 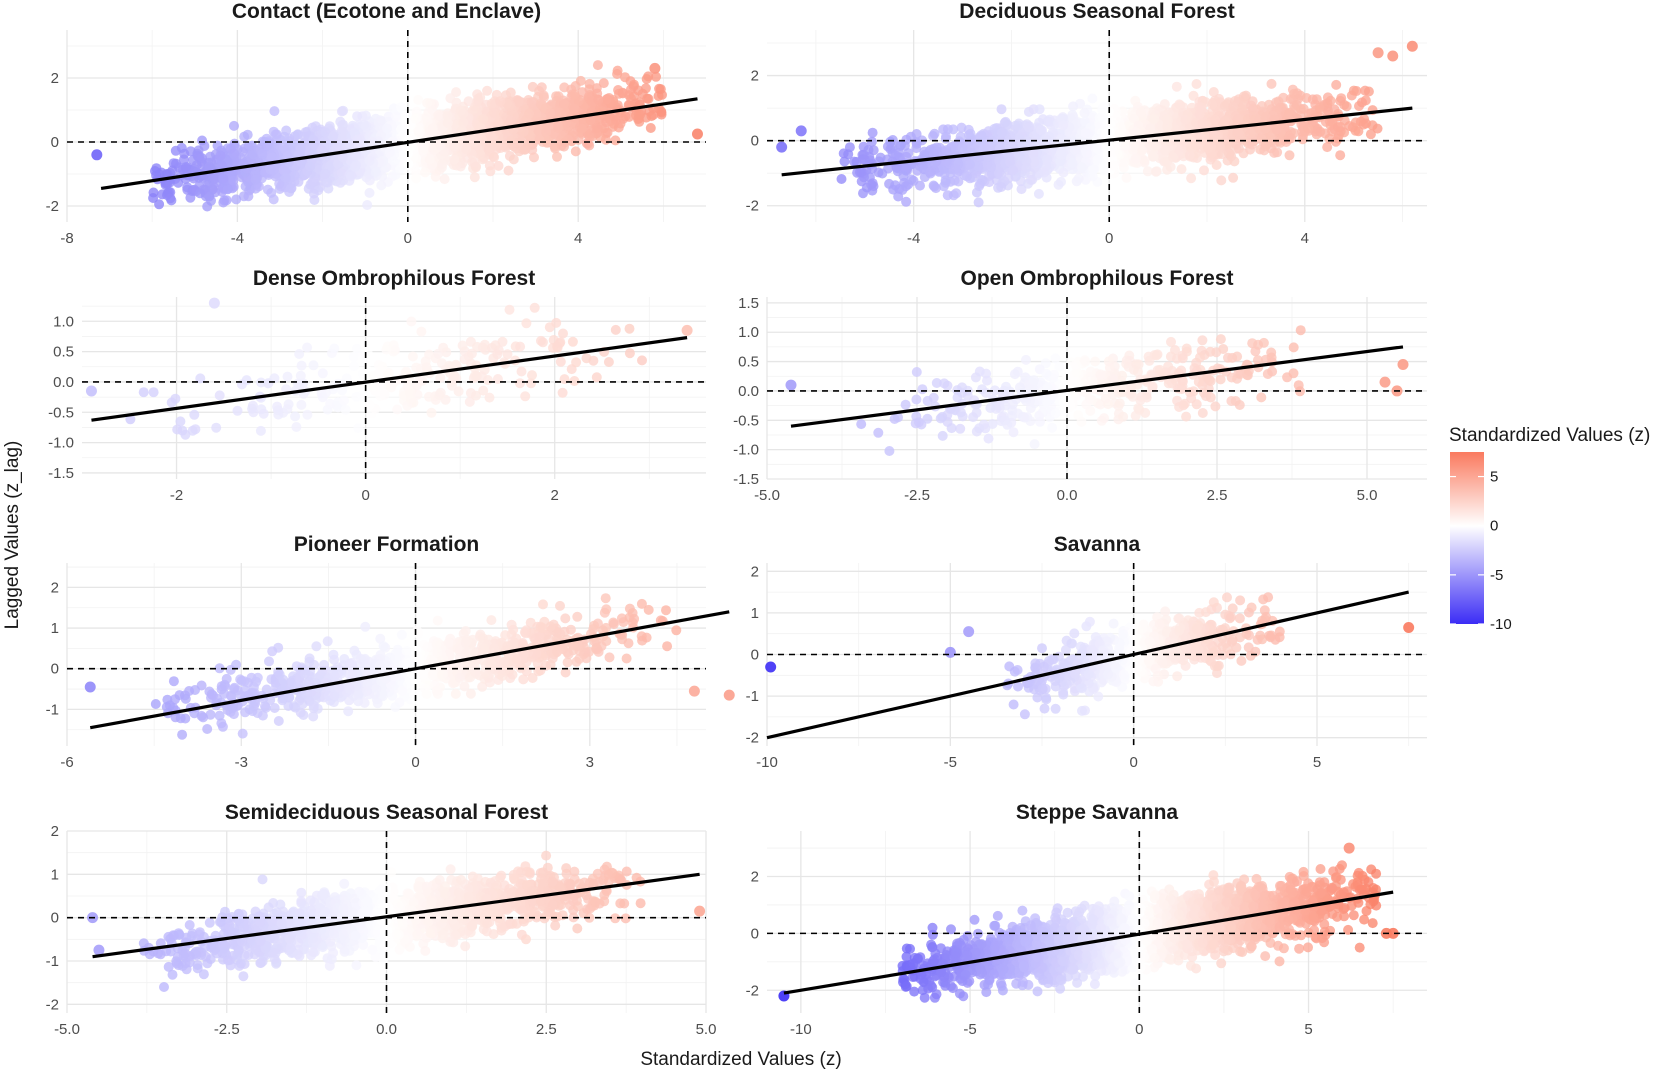 What do you see at coordinates (66, 238) in the screenshot?
I see `x-tick-label: -8` at bounding box center [66, 238].